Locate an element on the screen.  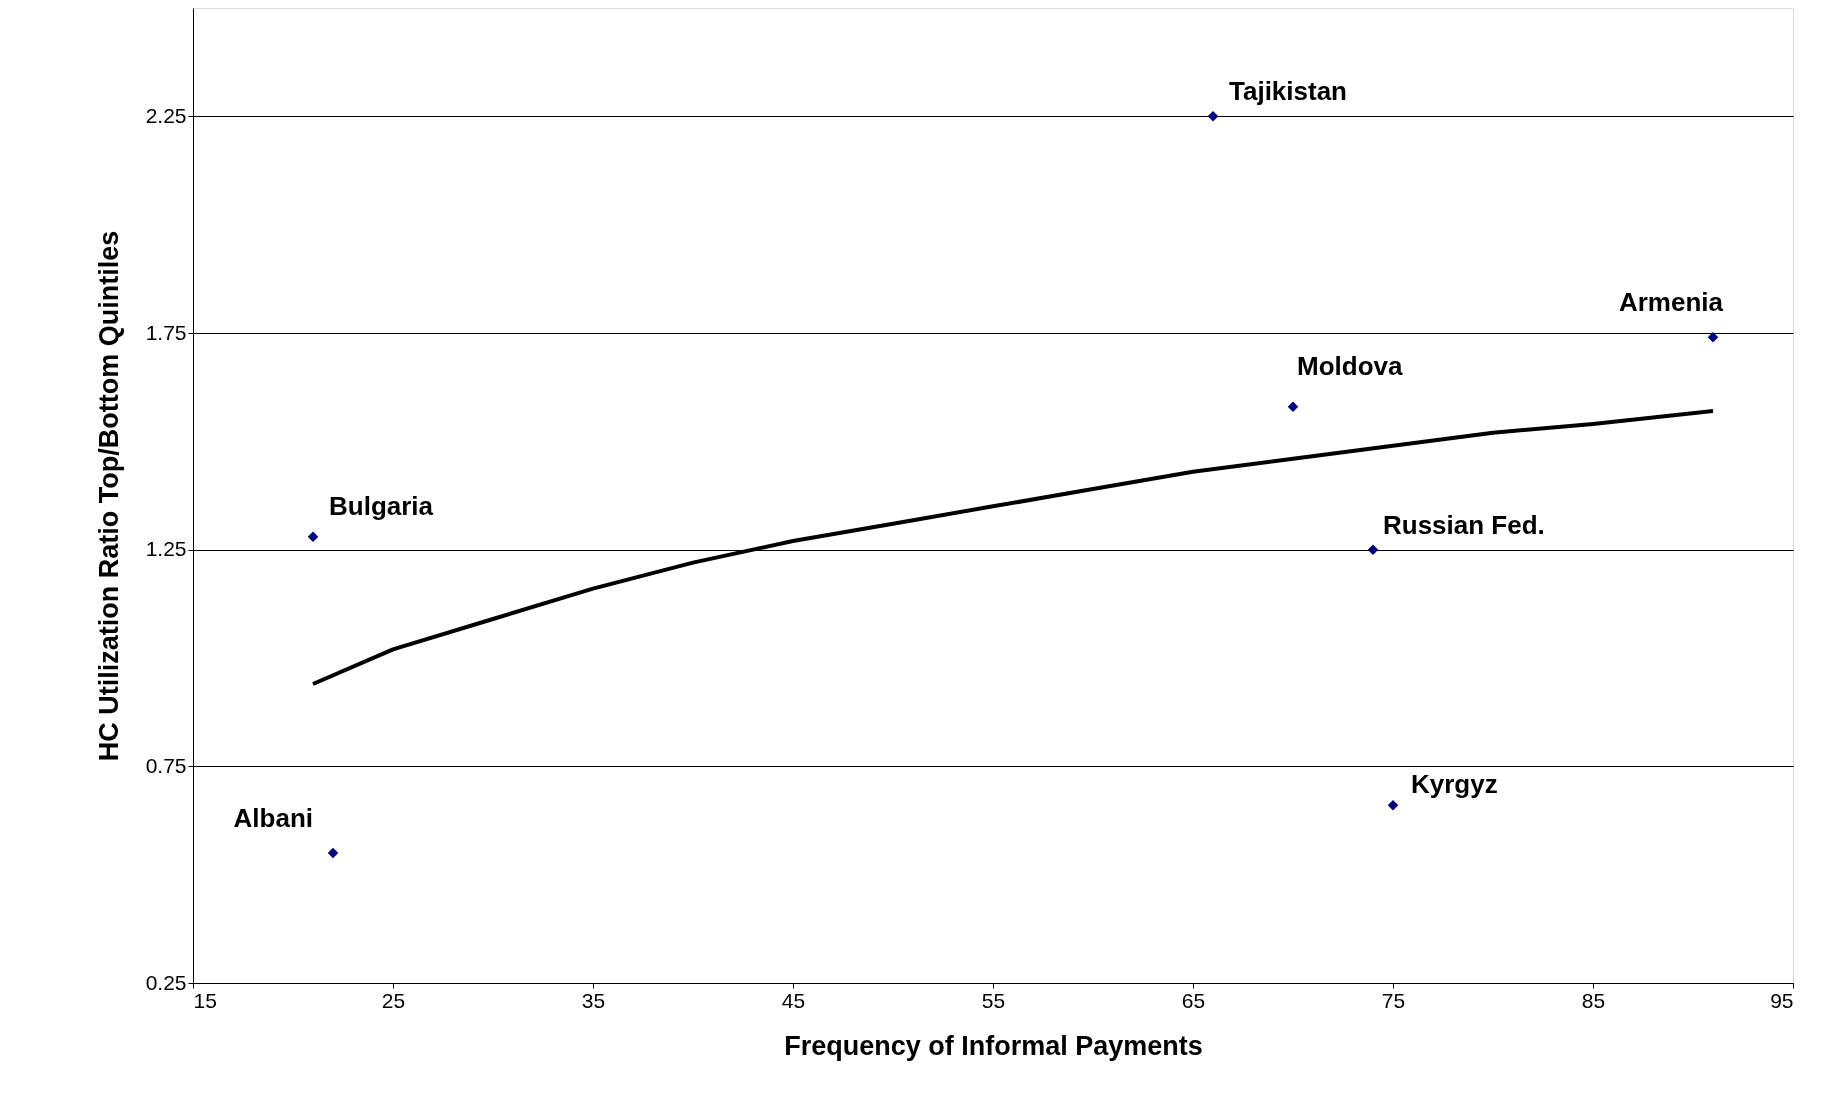
x-tick-label: 55 is located at coordinates (993, 1000).